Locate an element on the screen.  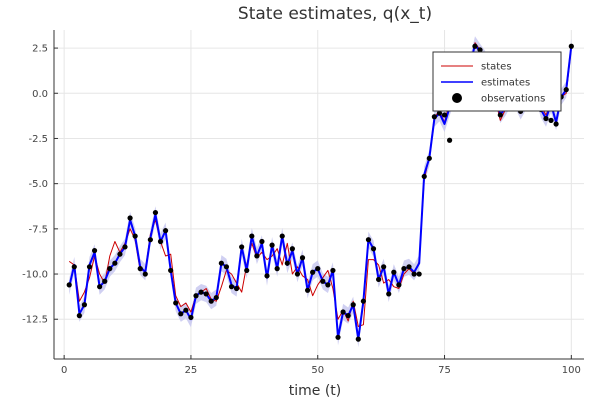
legend-label-states: states is located at coordinates (496, 67).